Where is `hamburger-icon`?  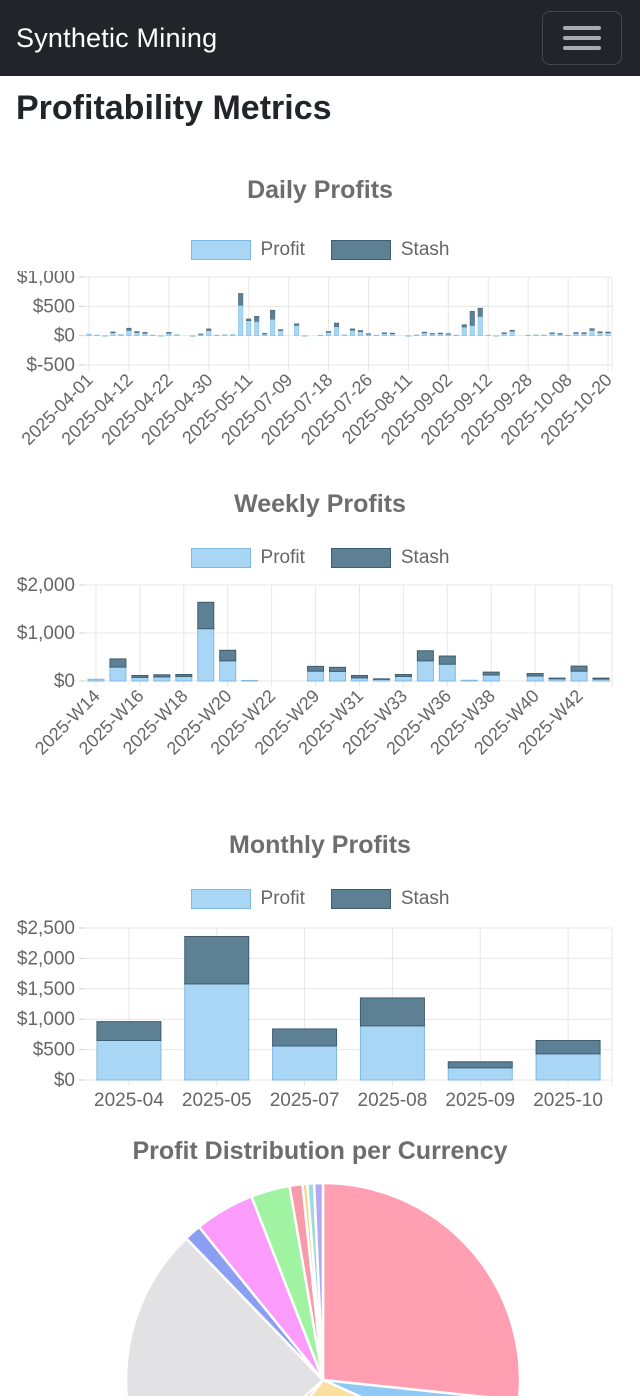
hamburger-icon is located at coordinates (582, 38).